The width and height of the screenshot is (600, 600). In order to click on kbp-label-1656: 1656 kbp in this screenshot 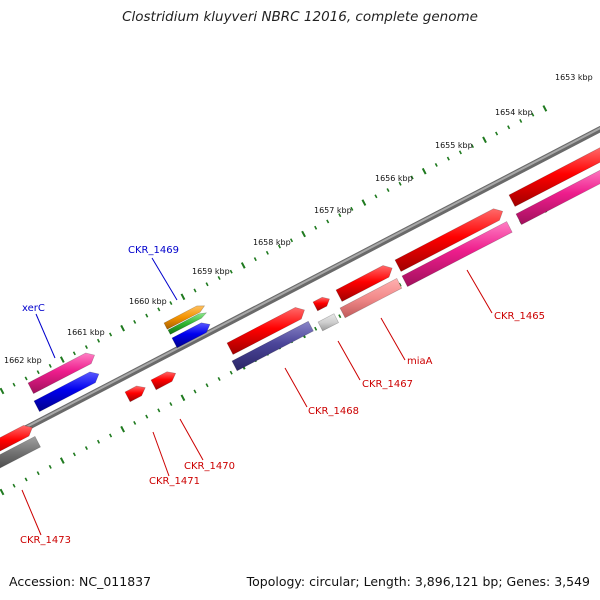, I will do `click(394, 178)`.